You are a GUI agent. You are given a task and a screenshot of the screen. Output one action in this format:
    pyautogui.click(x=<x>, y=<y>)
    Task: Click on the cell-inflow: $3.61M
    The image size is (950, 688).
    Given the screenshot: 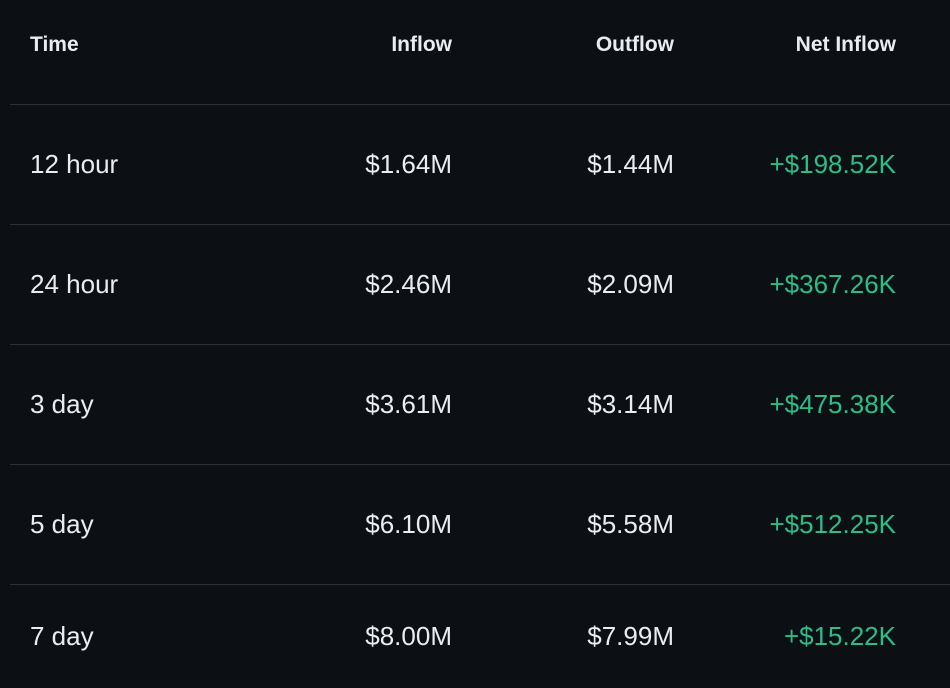 What is the action you would take?
    pyautogui.click(x=408, y=404)
    